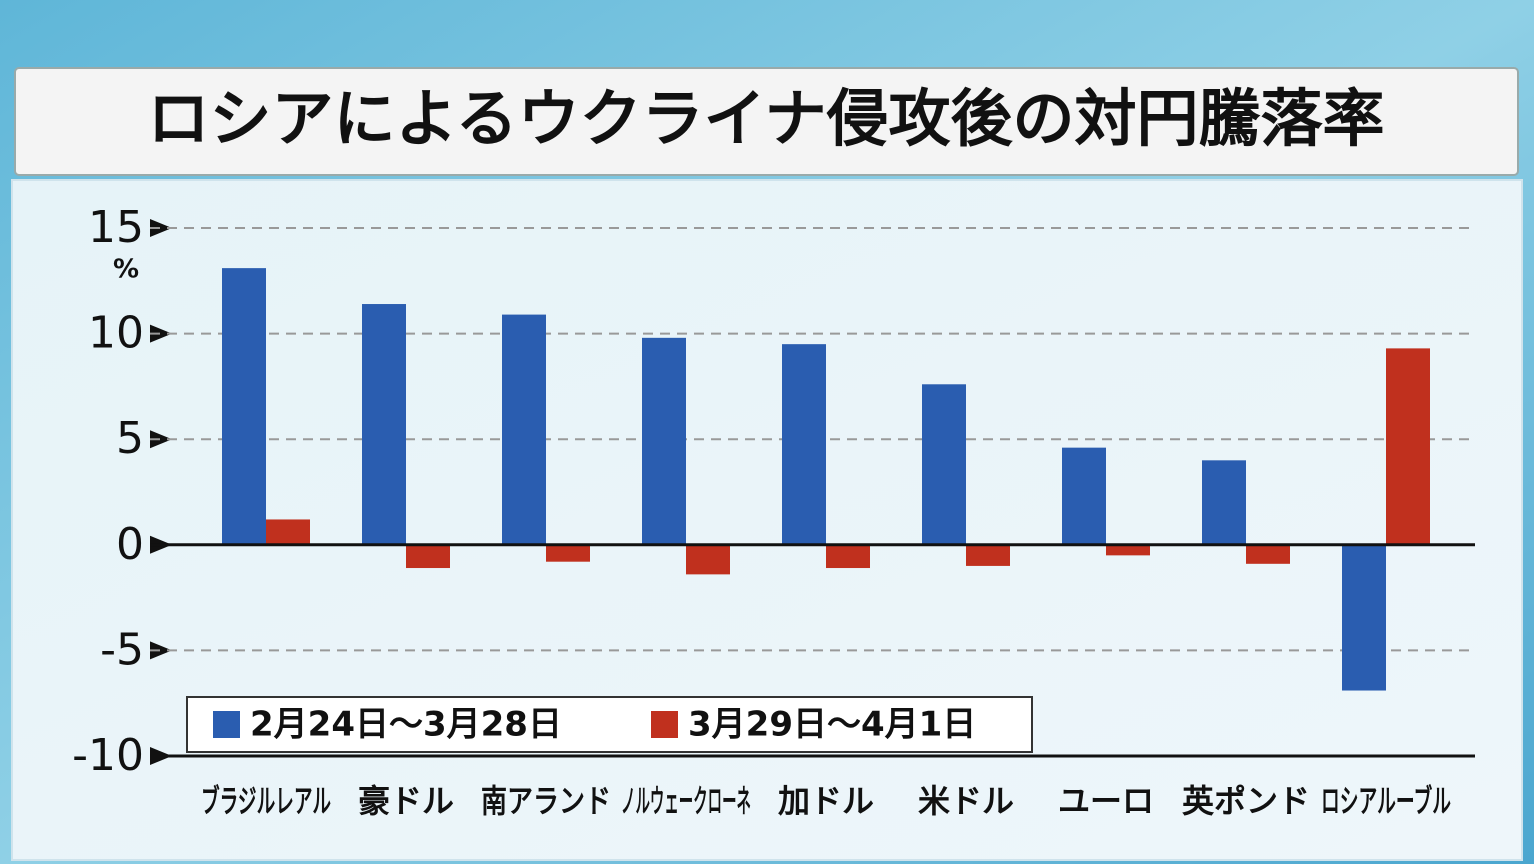 This screenshot has width=1534, height=864. Describe the element at coordinates (130, 544) in the screenshot. I see `y-tick-label: 0` at that location.